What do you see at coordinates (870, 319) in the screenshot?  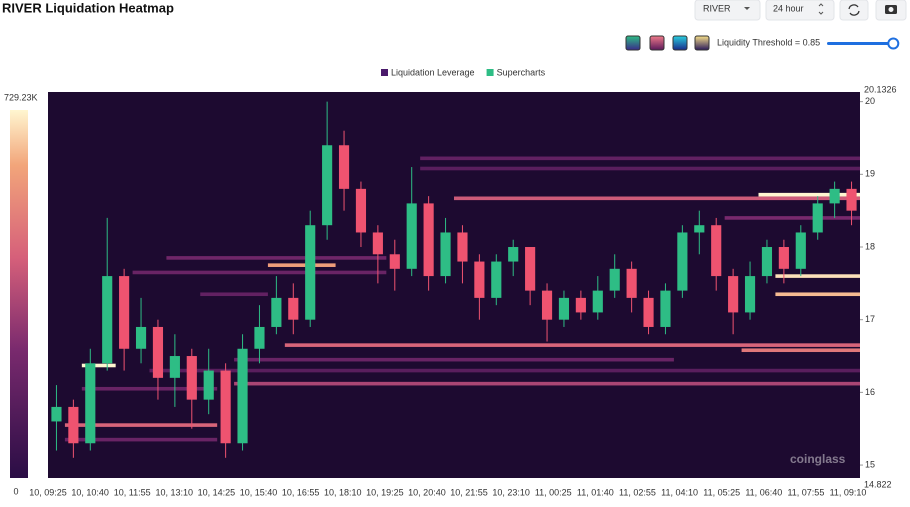 I see `y-tick-label: 17` at bounding box center [870, 319].